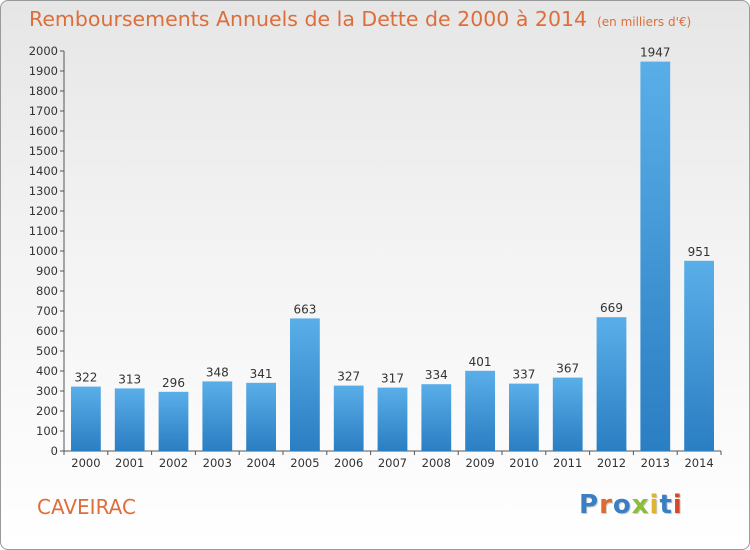  I want to click on commune-name: CAVEIRAC, so click(86, 507).